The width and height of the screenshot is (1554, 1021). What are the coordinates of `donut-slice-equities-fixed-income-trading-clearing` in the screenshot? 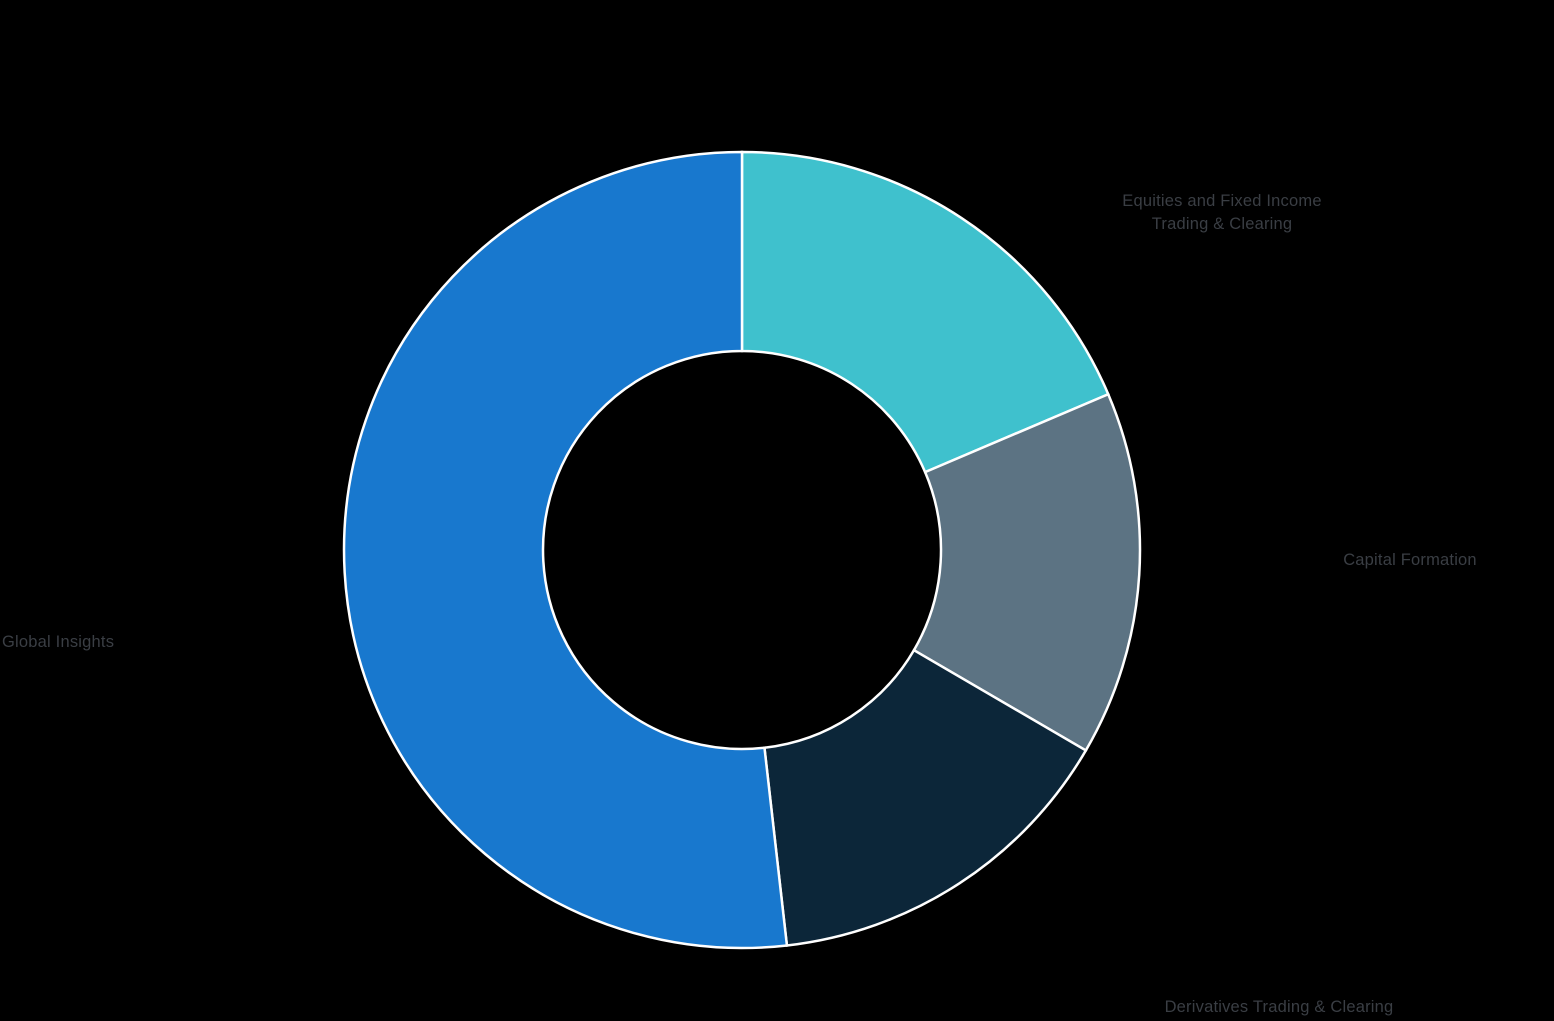 It's located at (925, 312).